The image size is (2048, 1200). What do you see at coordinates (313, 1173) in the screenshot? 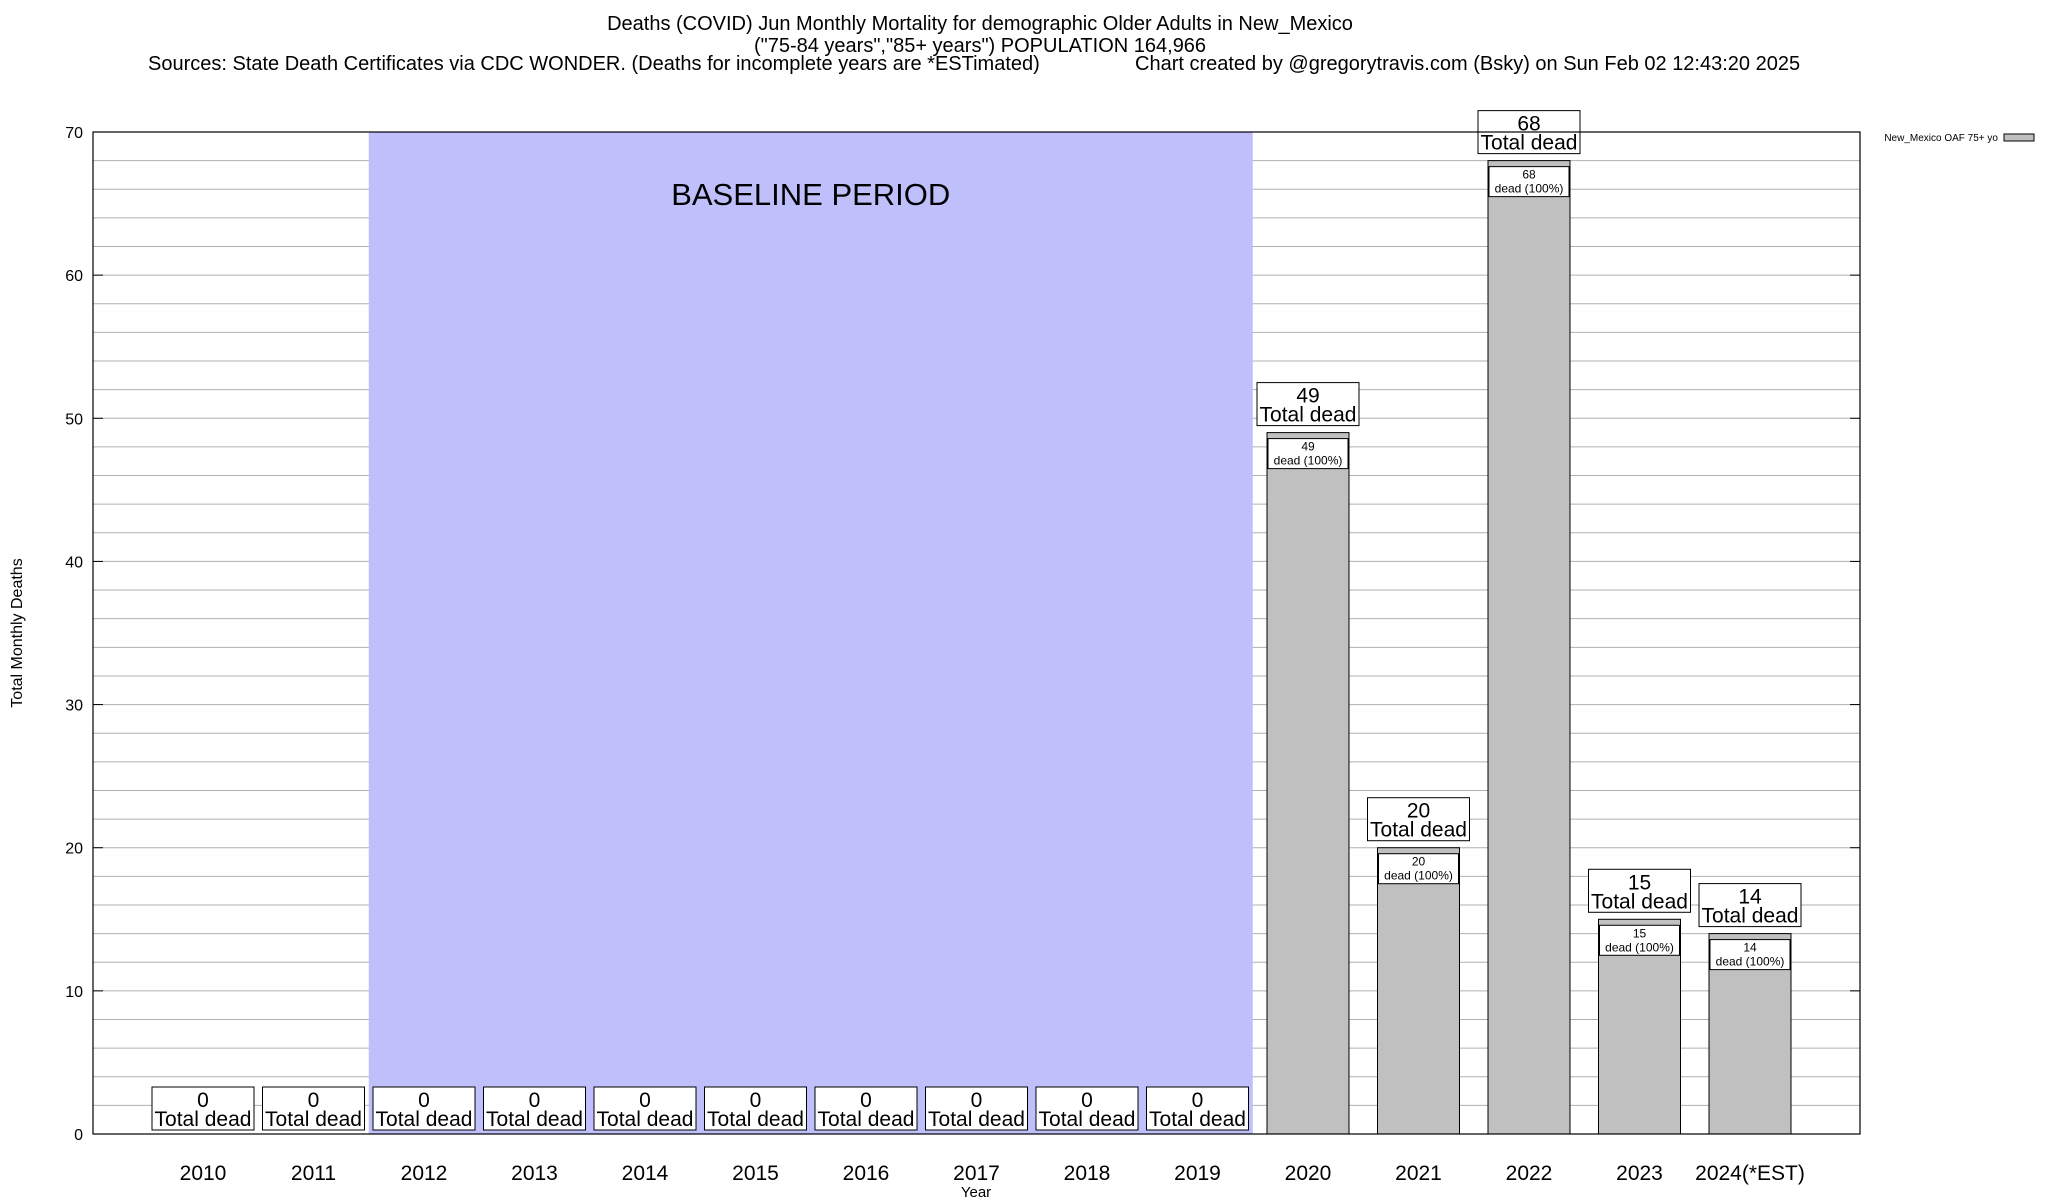
I see `x-tick-label: 2011` at bounding box center [313, 1173].